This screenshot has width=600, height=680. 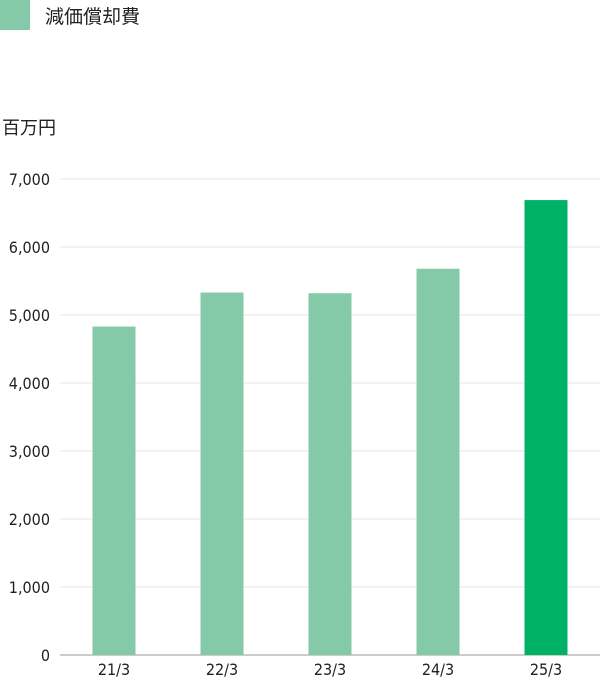 What do you see at coordinates (438, 669) in the screenshot?
I see `x-tick-label: 24/3` at bounding box center [438, 669].